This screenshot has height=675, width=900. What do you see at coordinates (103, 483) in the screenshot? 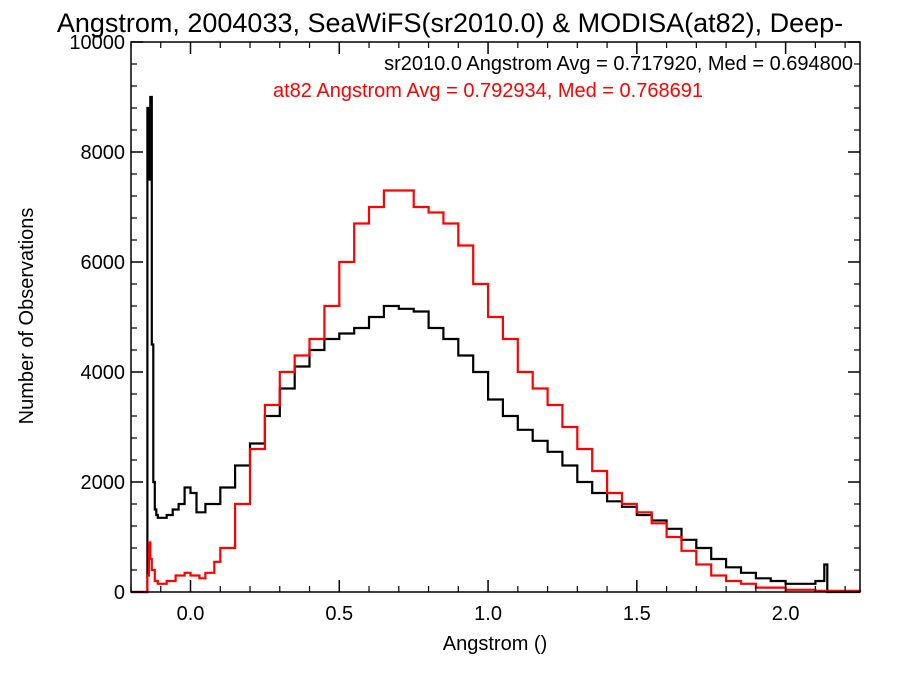
I see `y-tick-label: 2000` at bounding box center [103, 483].